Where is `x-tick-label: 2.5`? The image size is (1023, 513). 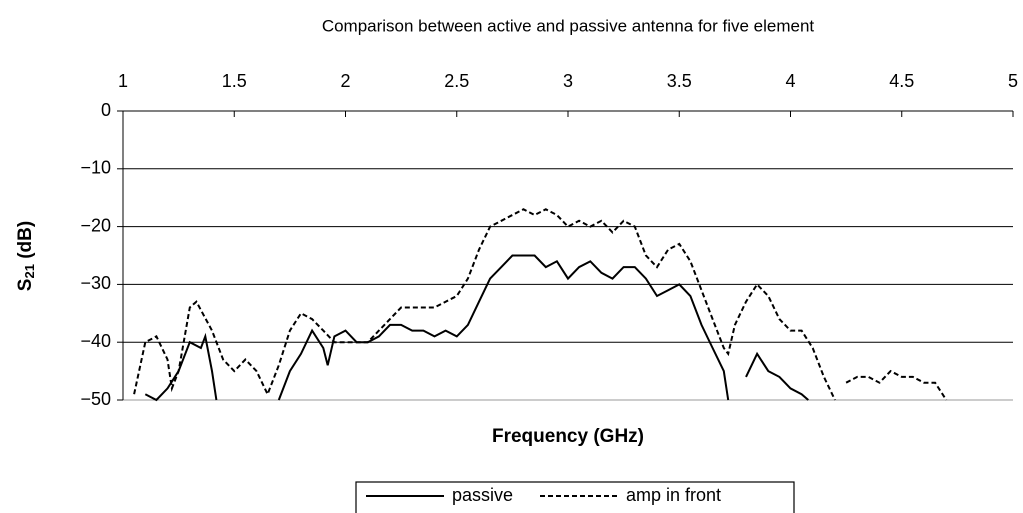
x-tick-label: 2.5 is located at coordinates (456, 81).